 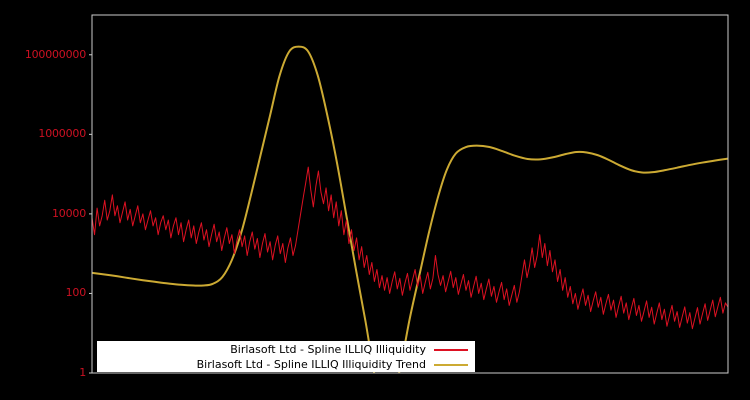 What do you see at coordinates (76, 293) in the screenshot?
I see `y-axis-tick-label: 100` at bounding box center [76, 293].